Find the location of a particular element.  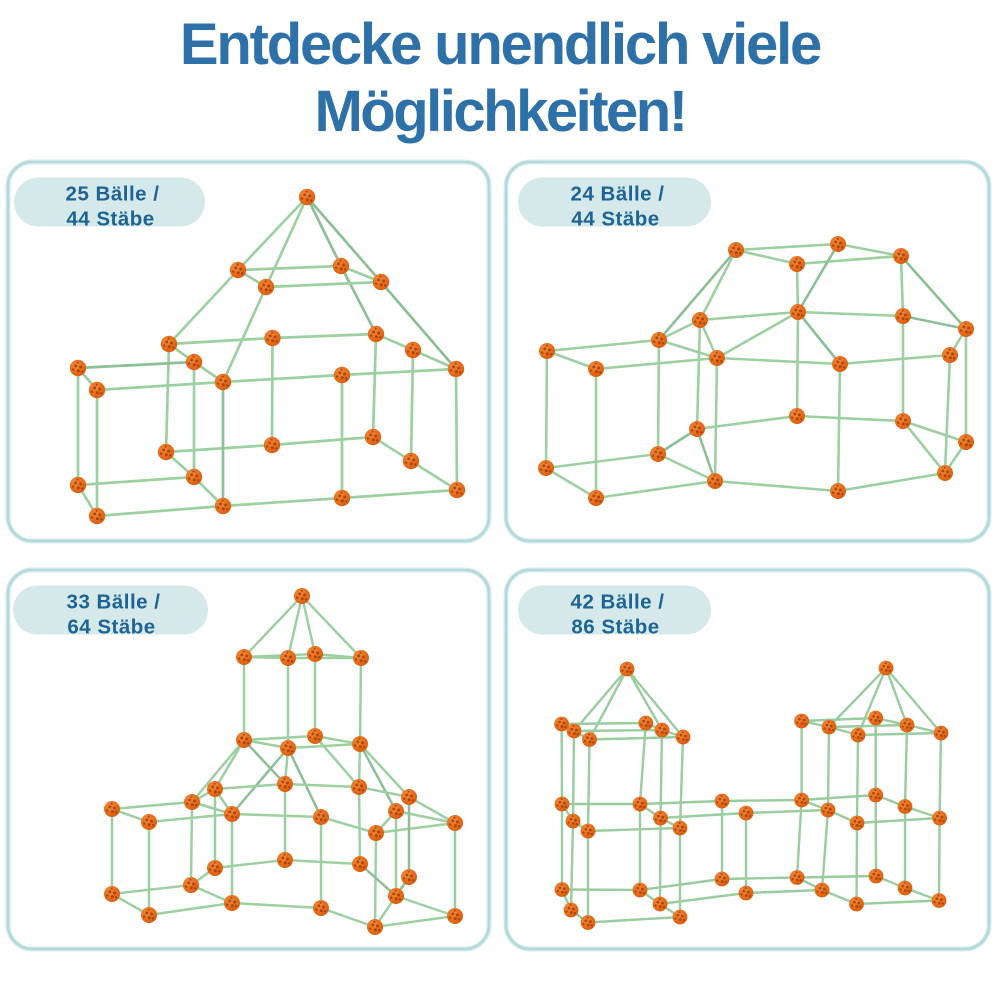

svg-text: 42 Bälle / is located at coordinates (618, 602).